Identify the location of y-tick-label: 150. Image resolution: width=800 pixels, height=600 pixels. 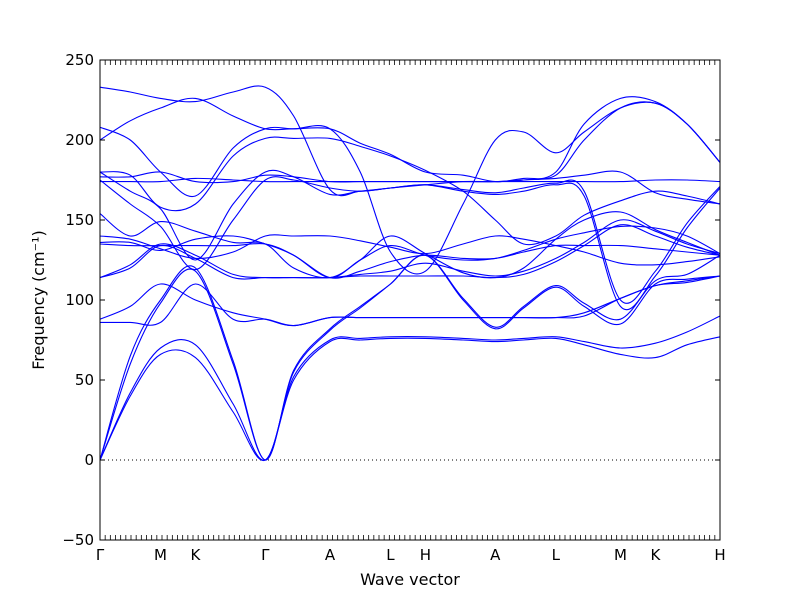
(79, 220).